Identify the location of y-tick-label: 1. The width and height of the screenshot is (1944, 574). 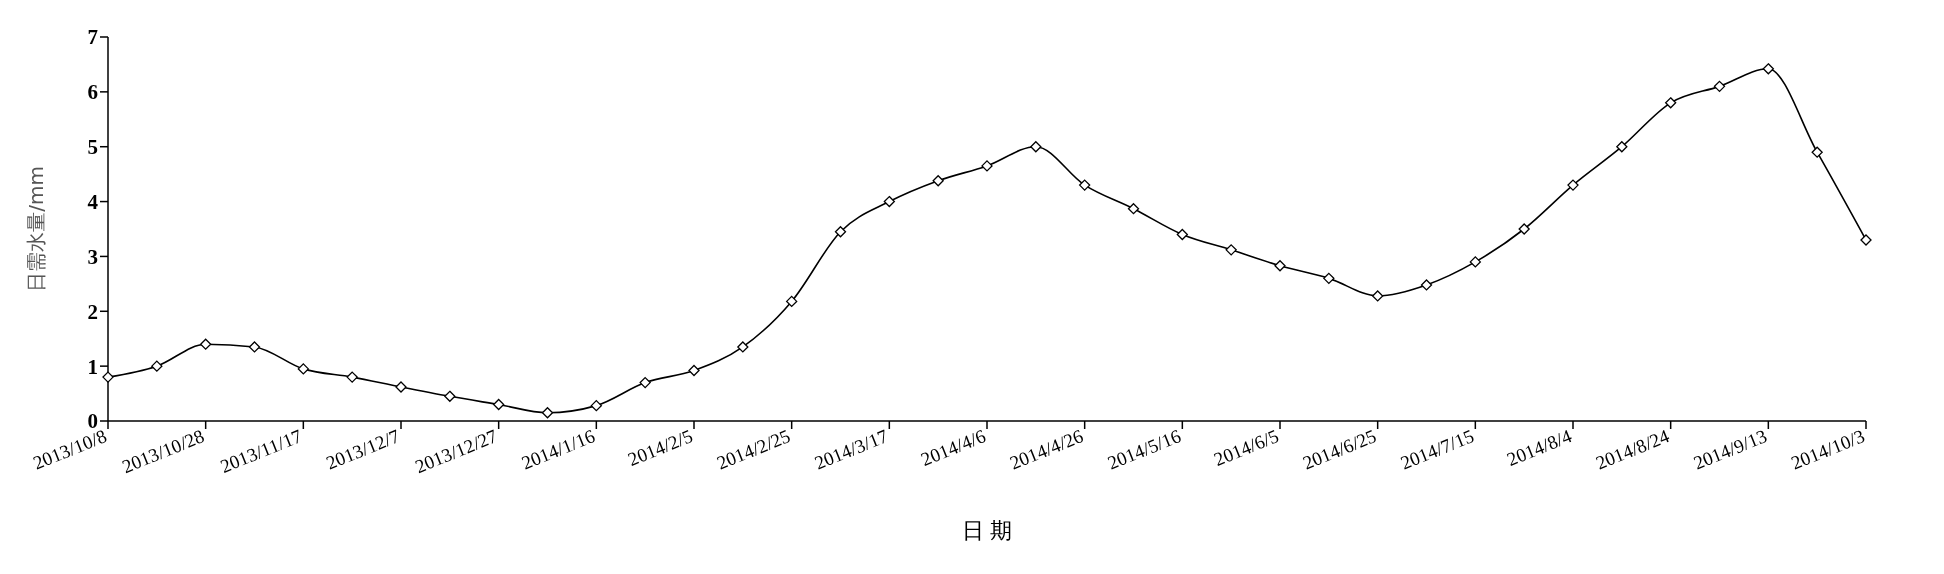
(92, 366).